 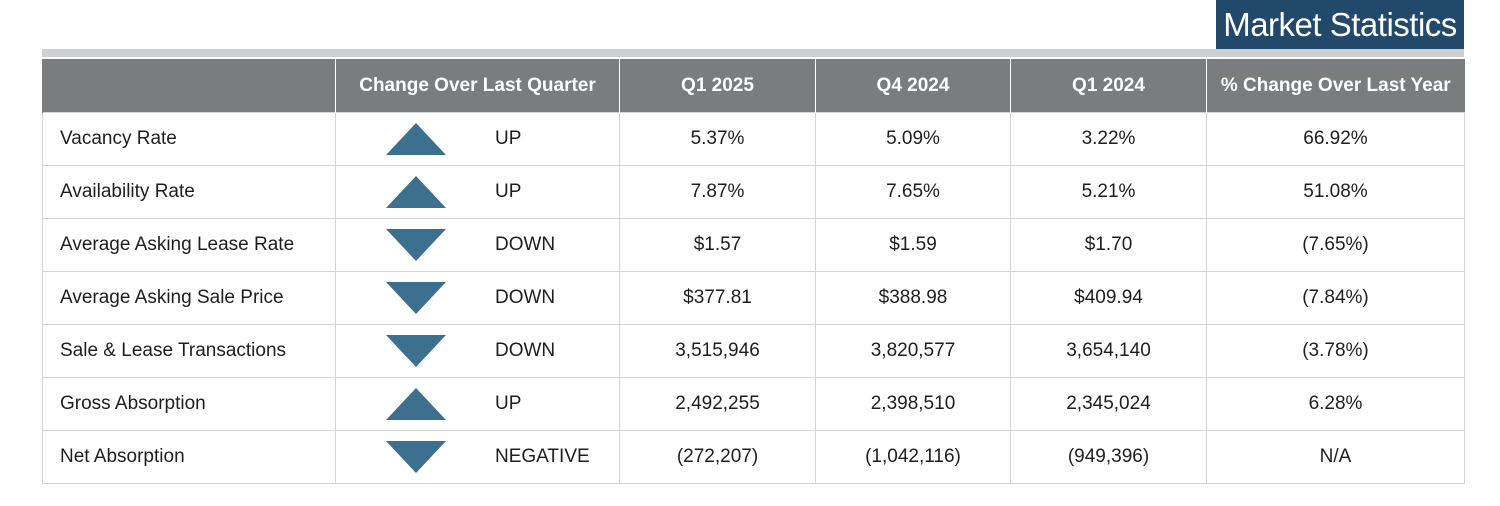 I want to click on table-row: Vacancy Rate UP 5.37% 5.09% 3.22% 66.92%, so click(x=753, y=139).